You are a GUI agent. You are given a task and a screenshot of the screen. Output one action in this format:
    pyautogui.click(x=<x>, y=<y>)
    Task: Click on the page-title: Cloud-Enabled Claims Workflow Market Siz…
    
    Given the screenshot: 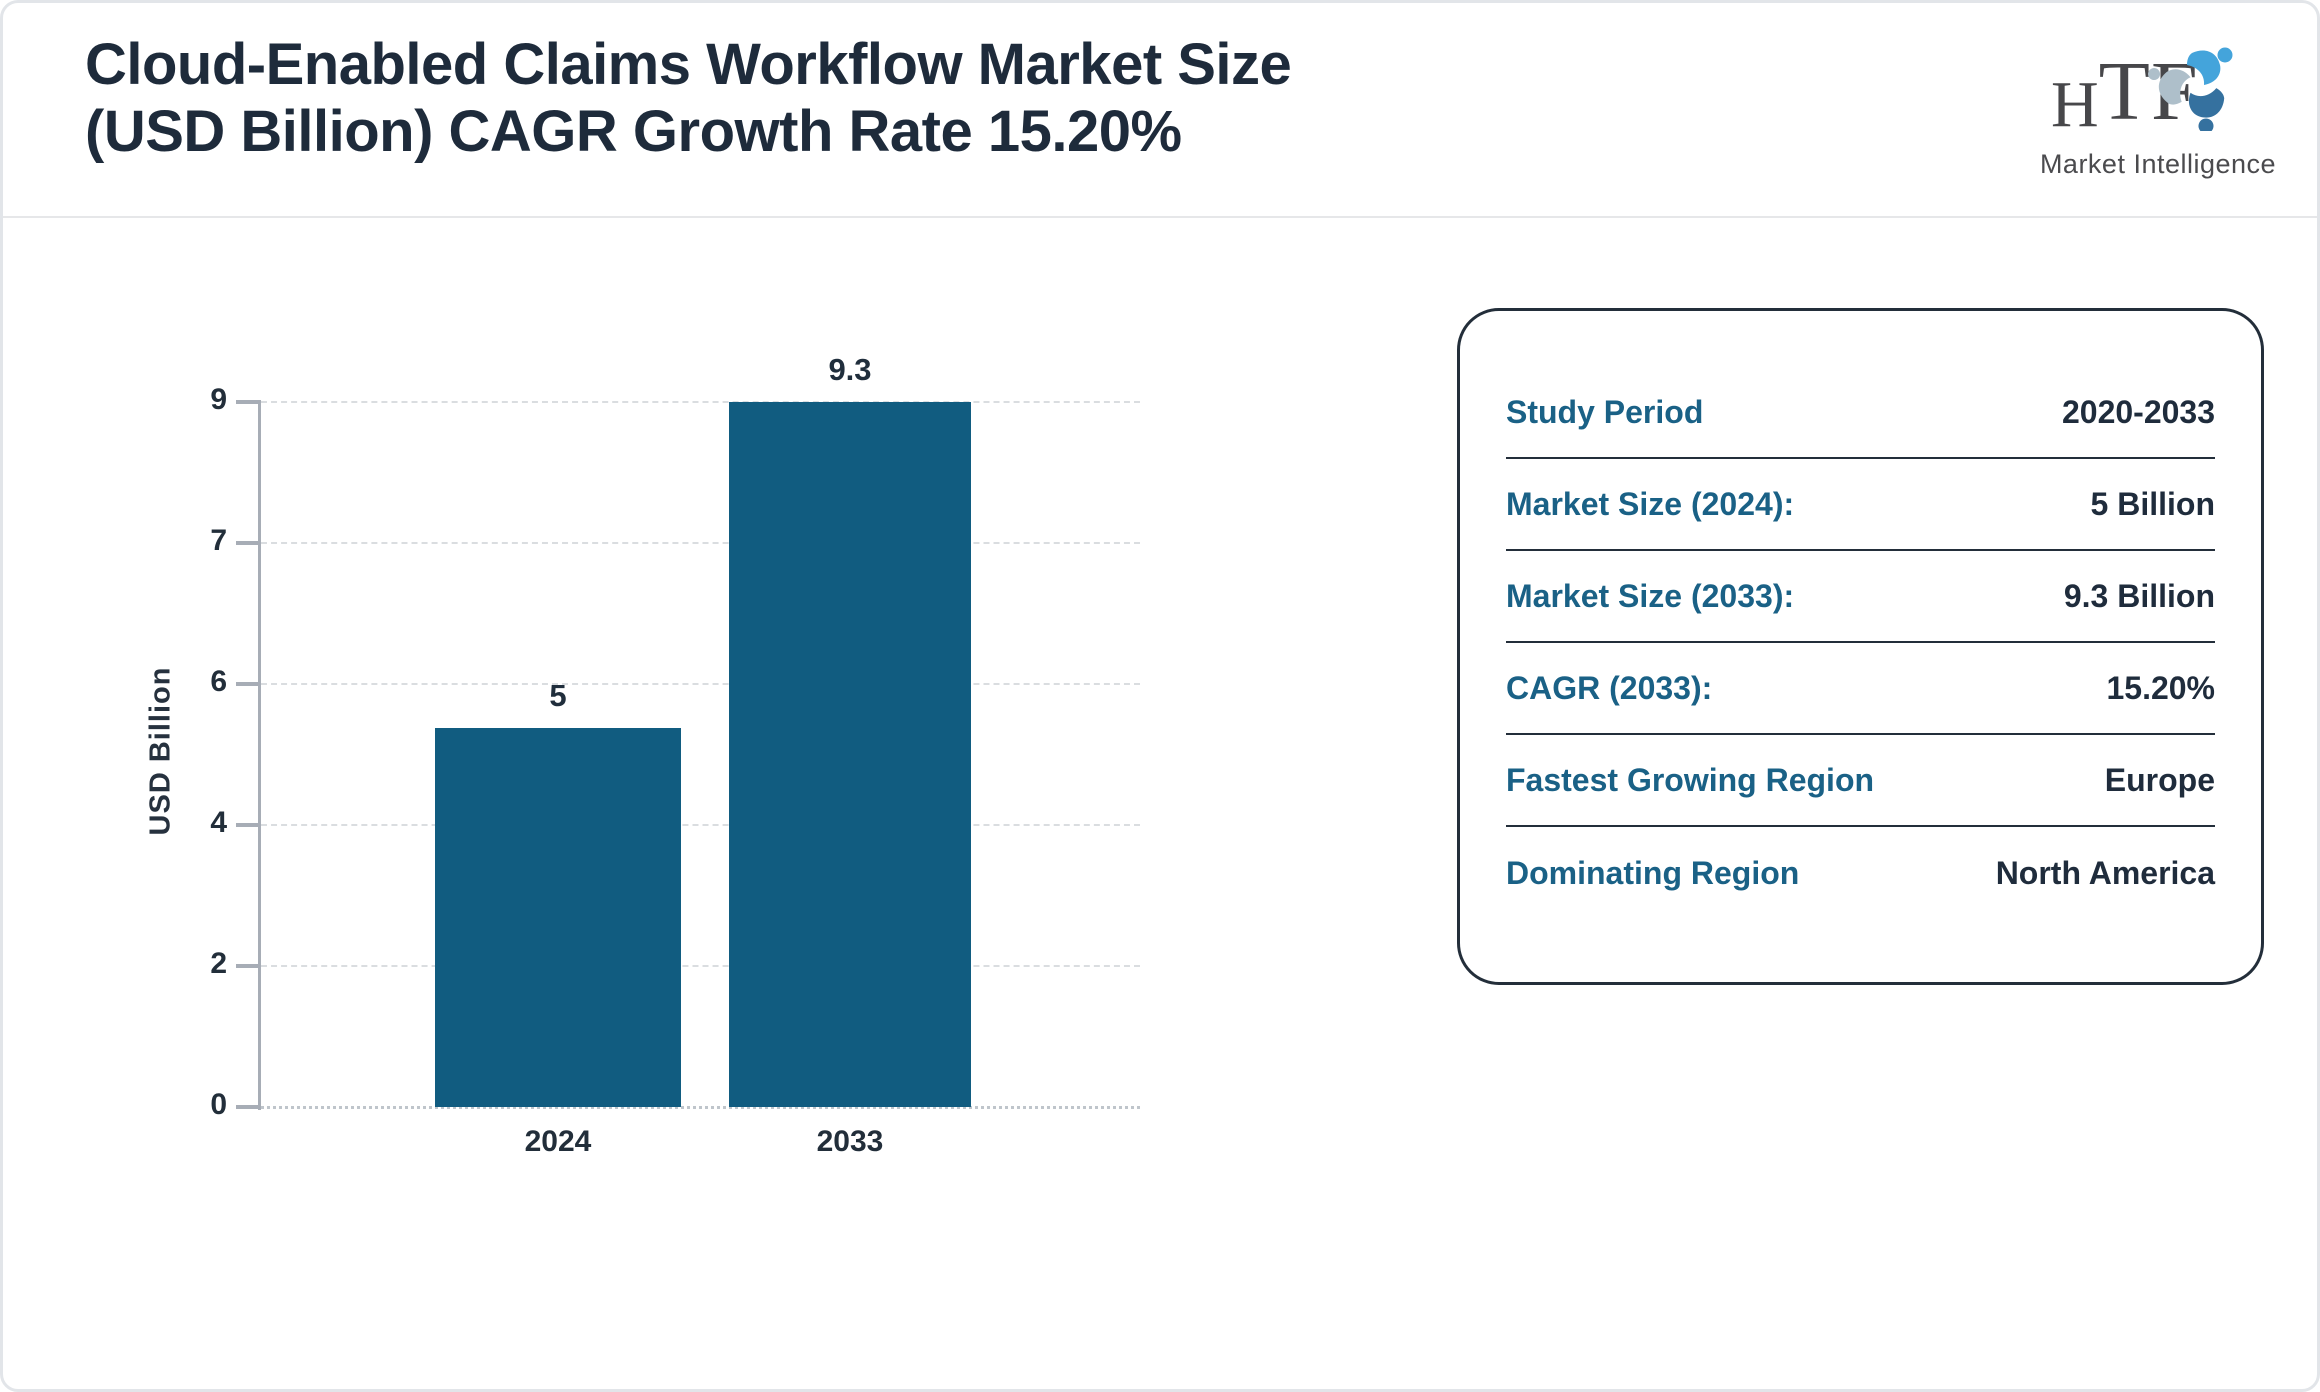 What is the action you would take?
    pyautogui.click(x=688, y=98)
    